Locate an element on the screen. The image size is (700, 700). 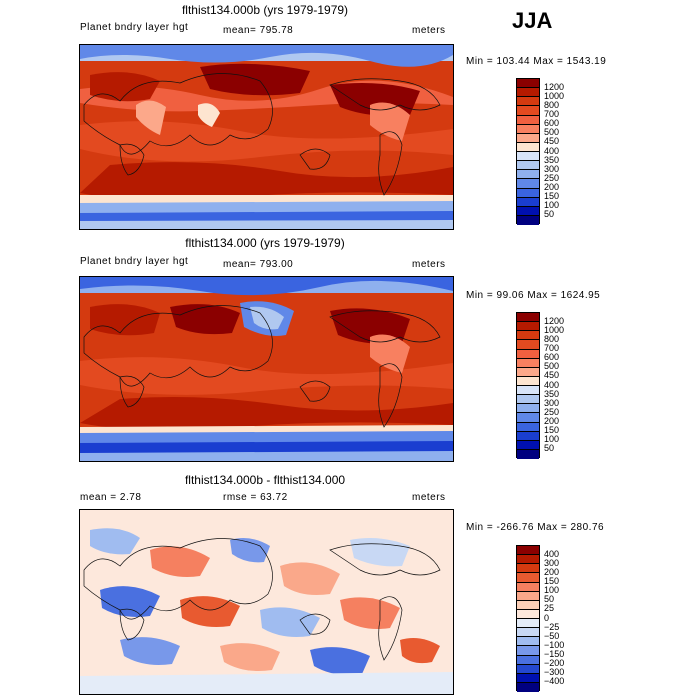
panel2-title: flthist134.000 (yrs 1979-1979) is located at coordinates (265, 243).